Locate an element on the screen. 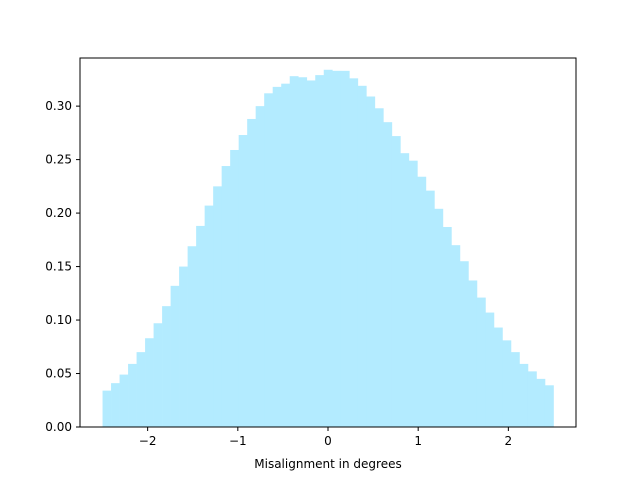 The image size is (640, 484). x-tick-label: −1 is located at coordinates (238, 441).